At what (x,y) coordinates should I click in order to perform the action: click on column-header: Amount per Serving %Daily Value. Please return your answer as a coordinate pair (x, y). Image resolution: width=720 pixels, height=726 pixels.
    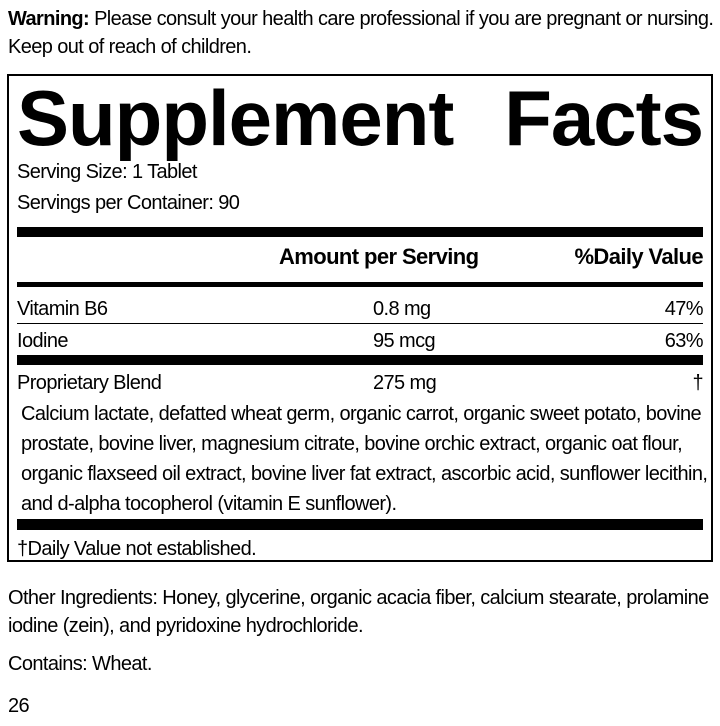
    Looking at the image, I should click on (360, 257).